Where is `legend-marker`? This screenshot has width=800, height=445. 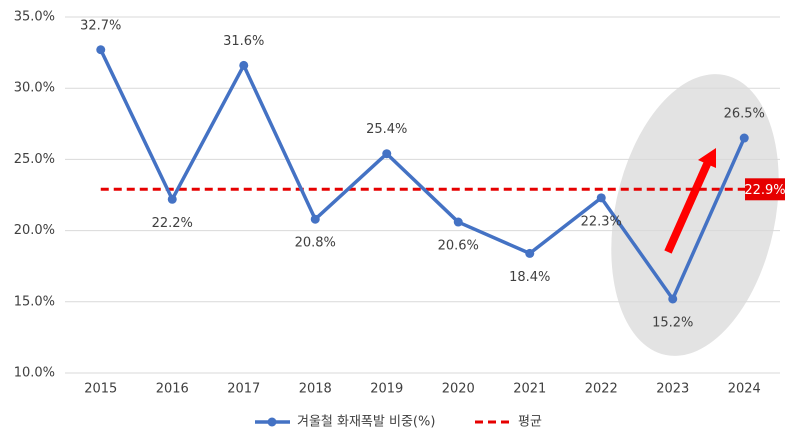 legend-marker is located at coordinates (272, 422).